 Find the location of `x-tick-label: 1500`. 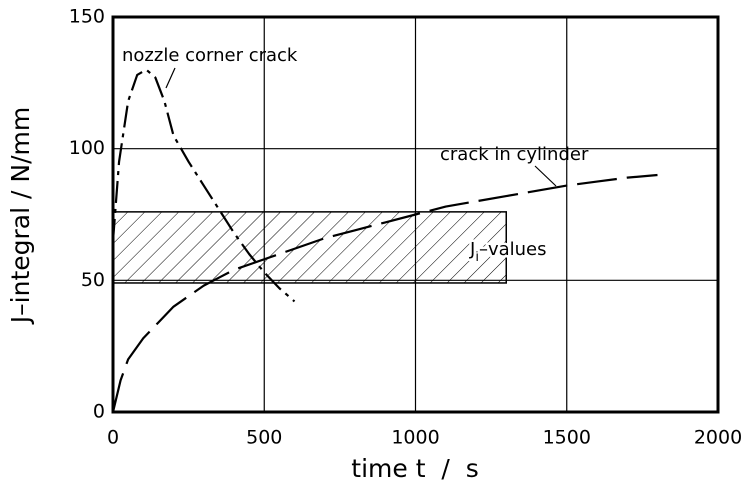

x-tick-label: 1500 is located at coordinates (567, 438).